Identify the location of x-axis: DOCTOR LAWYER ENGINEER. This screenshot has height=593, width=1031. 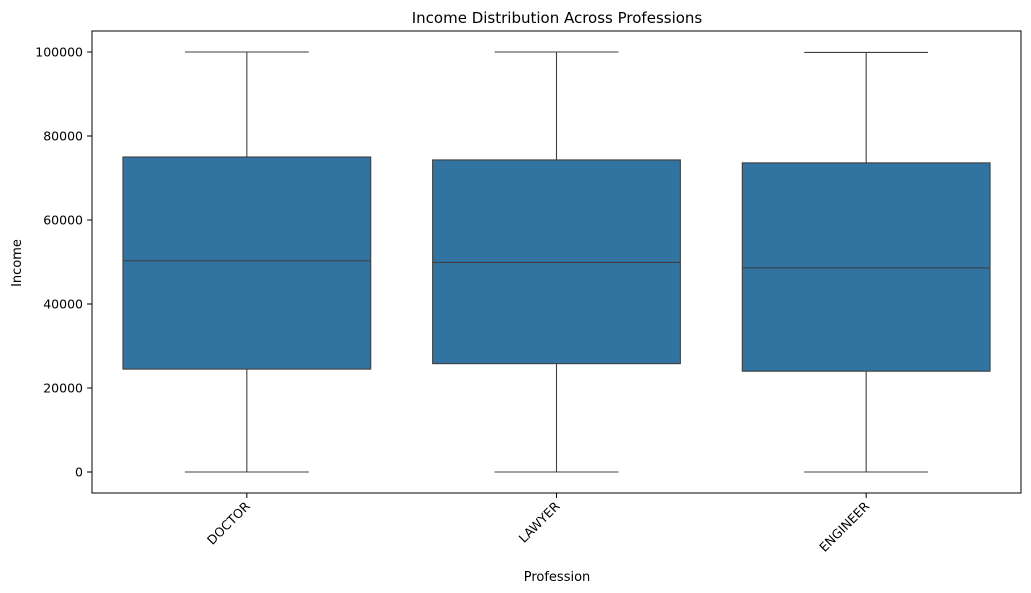
(538, 524).